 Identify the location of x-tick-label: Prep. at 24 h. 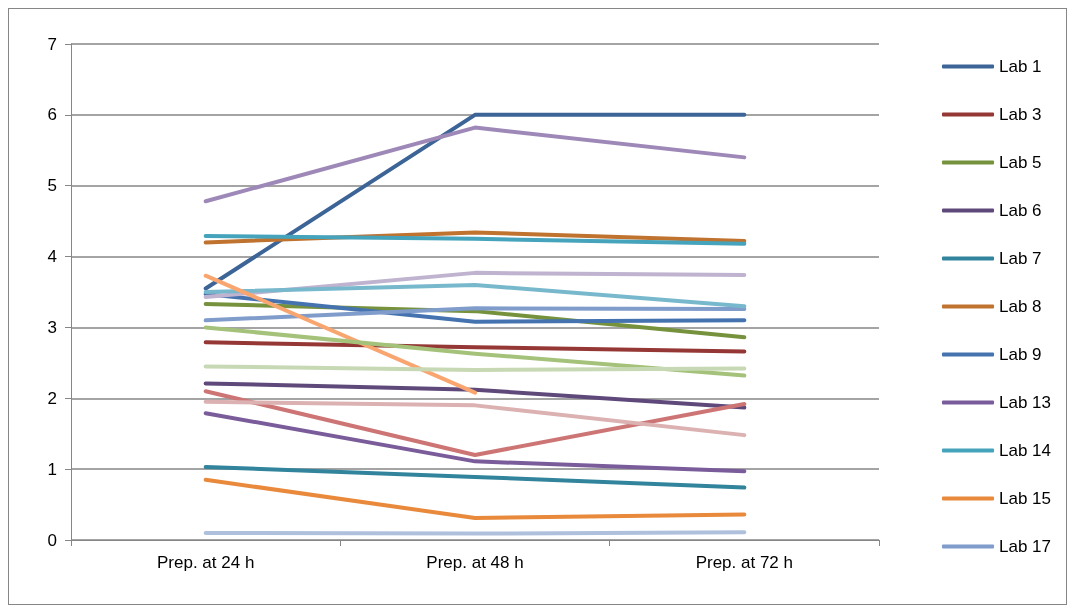
(205, 562).